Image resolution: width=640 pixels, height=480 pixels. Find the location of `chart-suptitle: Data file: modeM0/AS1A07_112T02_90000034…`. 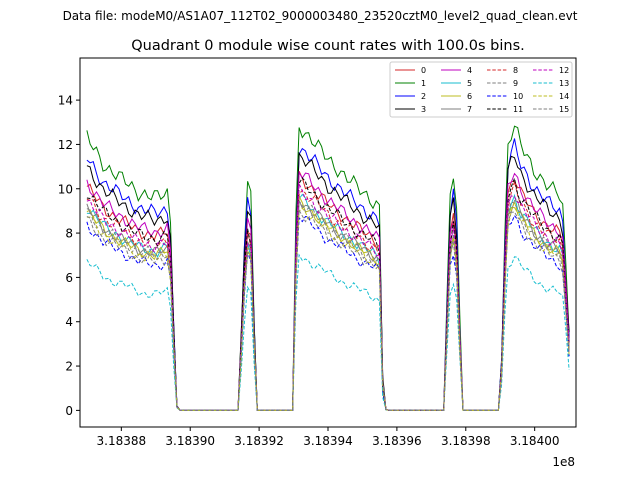

chart-suptitle: Data file: modeM0/AS1A07_112T02_90000034… is located at coordinates (320, 16).